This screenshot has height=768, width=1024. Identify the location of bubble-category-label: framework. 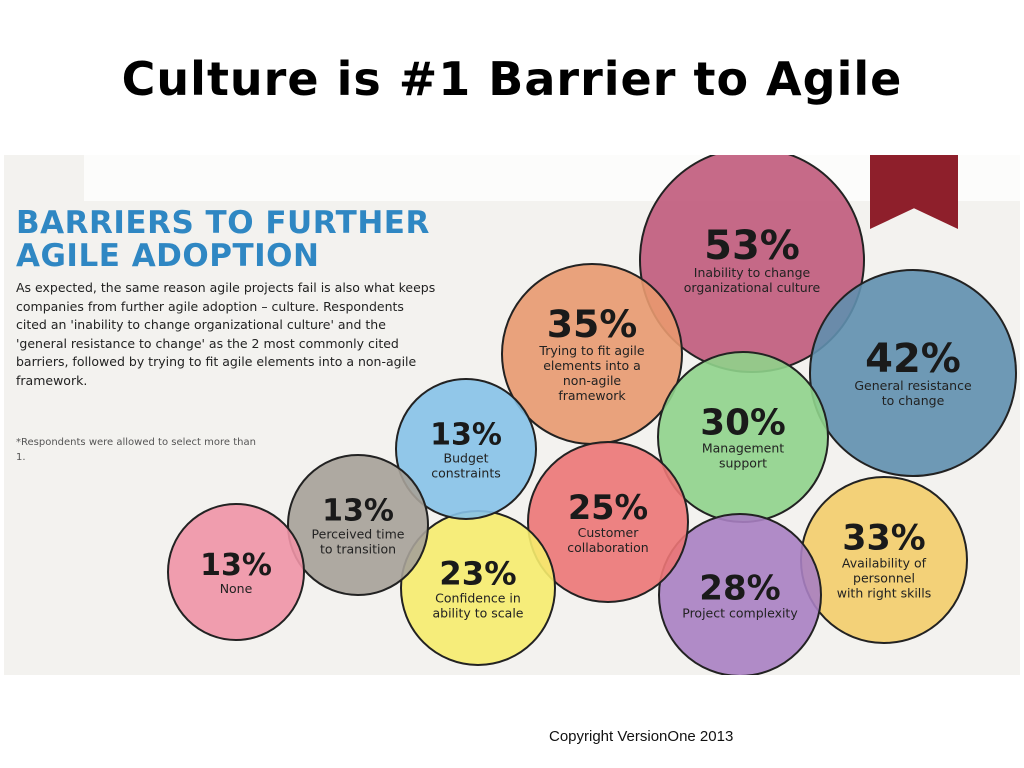
(592, 395).